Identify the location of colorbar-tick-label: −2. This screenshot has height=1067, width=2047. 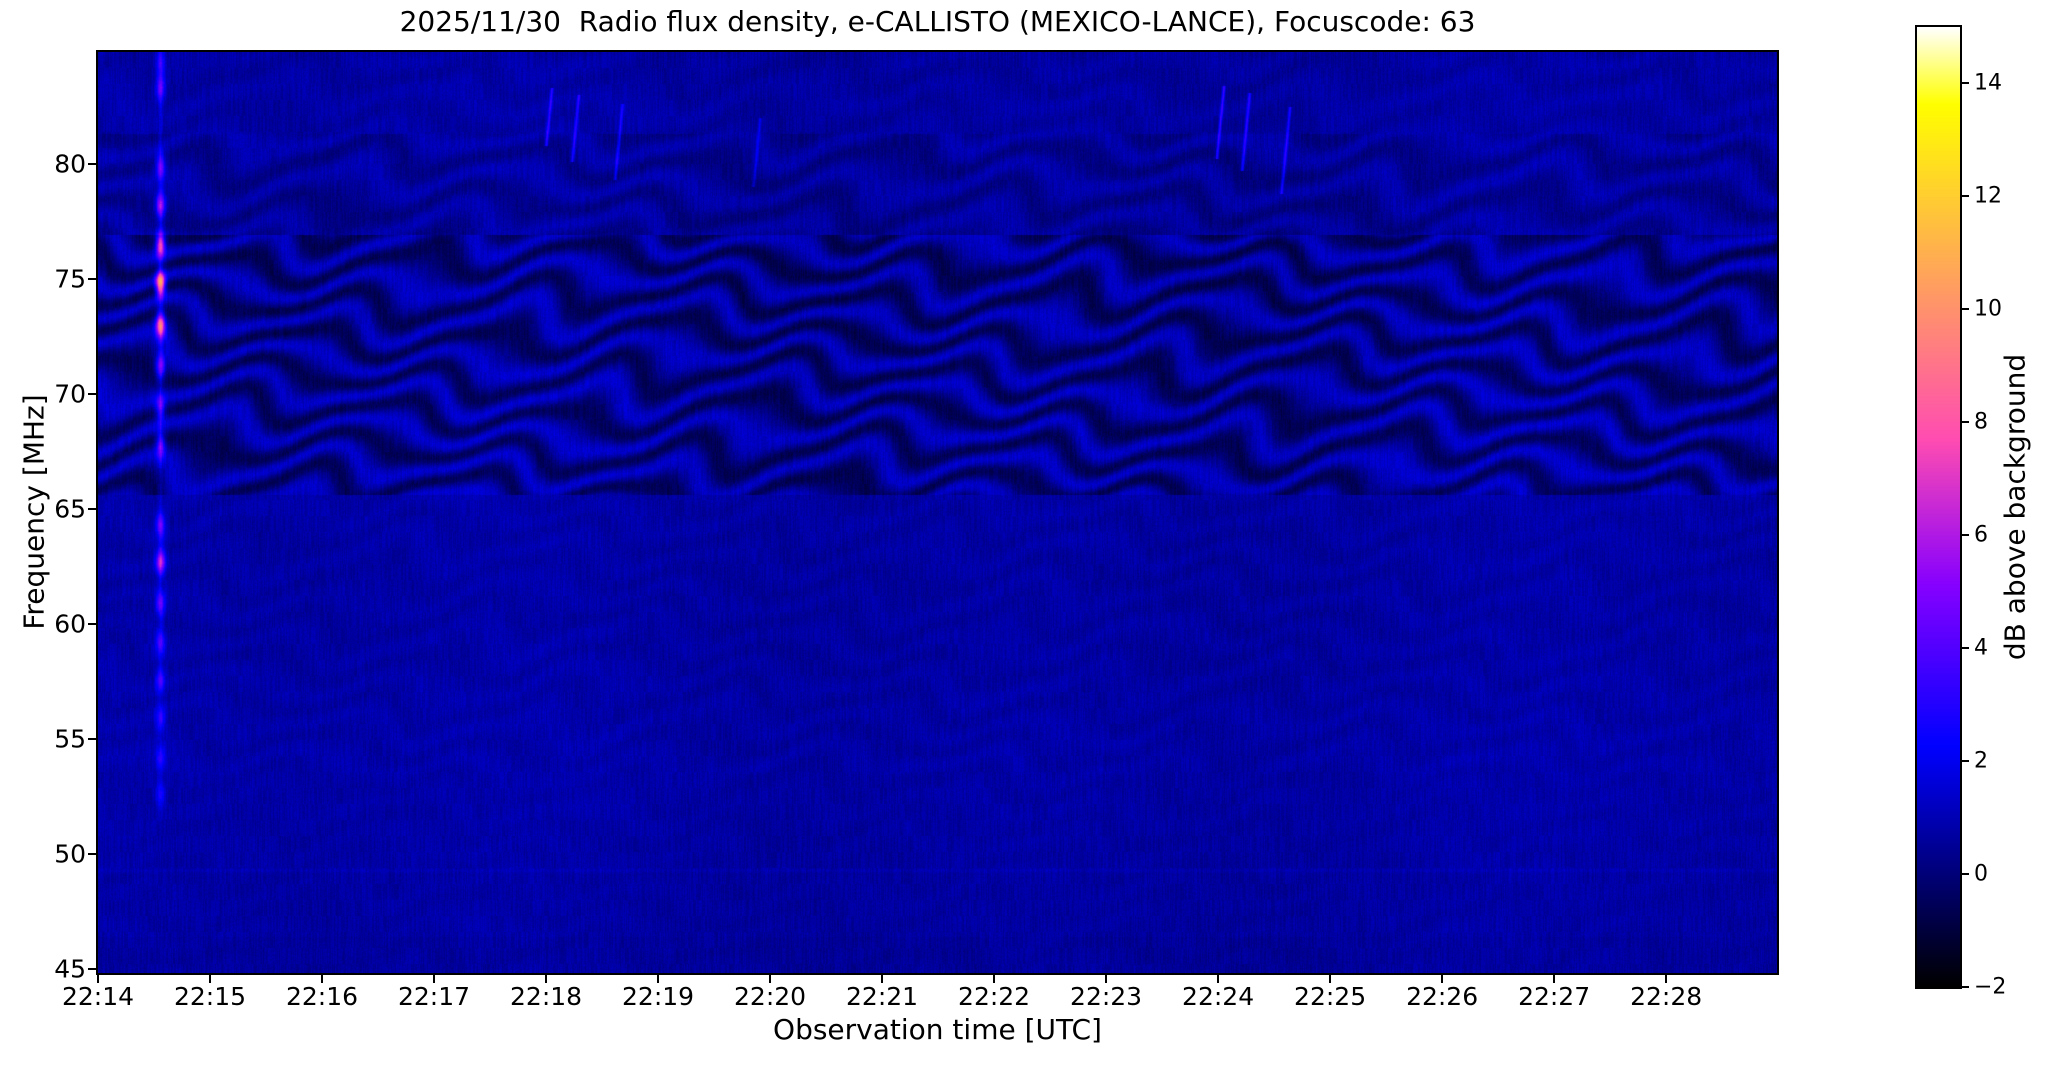
(1990, 987).